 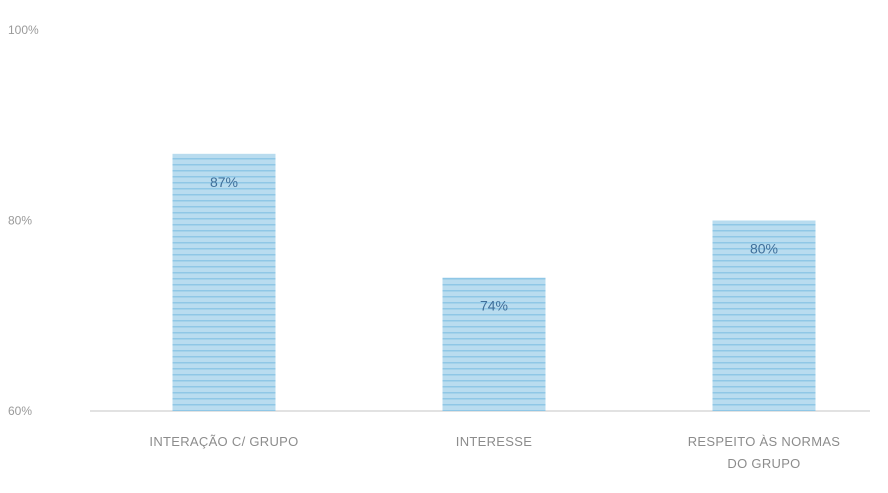 I want to click on category-label: INTERESSE, so click(x=494, y=441).